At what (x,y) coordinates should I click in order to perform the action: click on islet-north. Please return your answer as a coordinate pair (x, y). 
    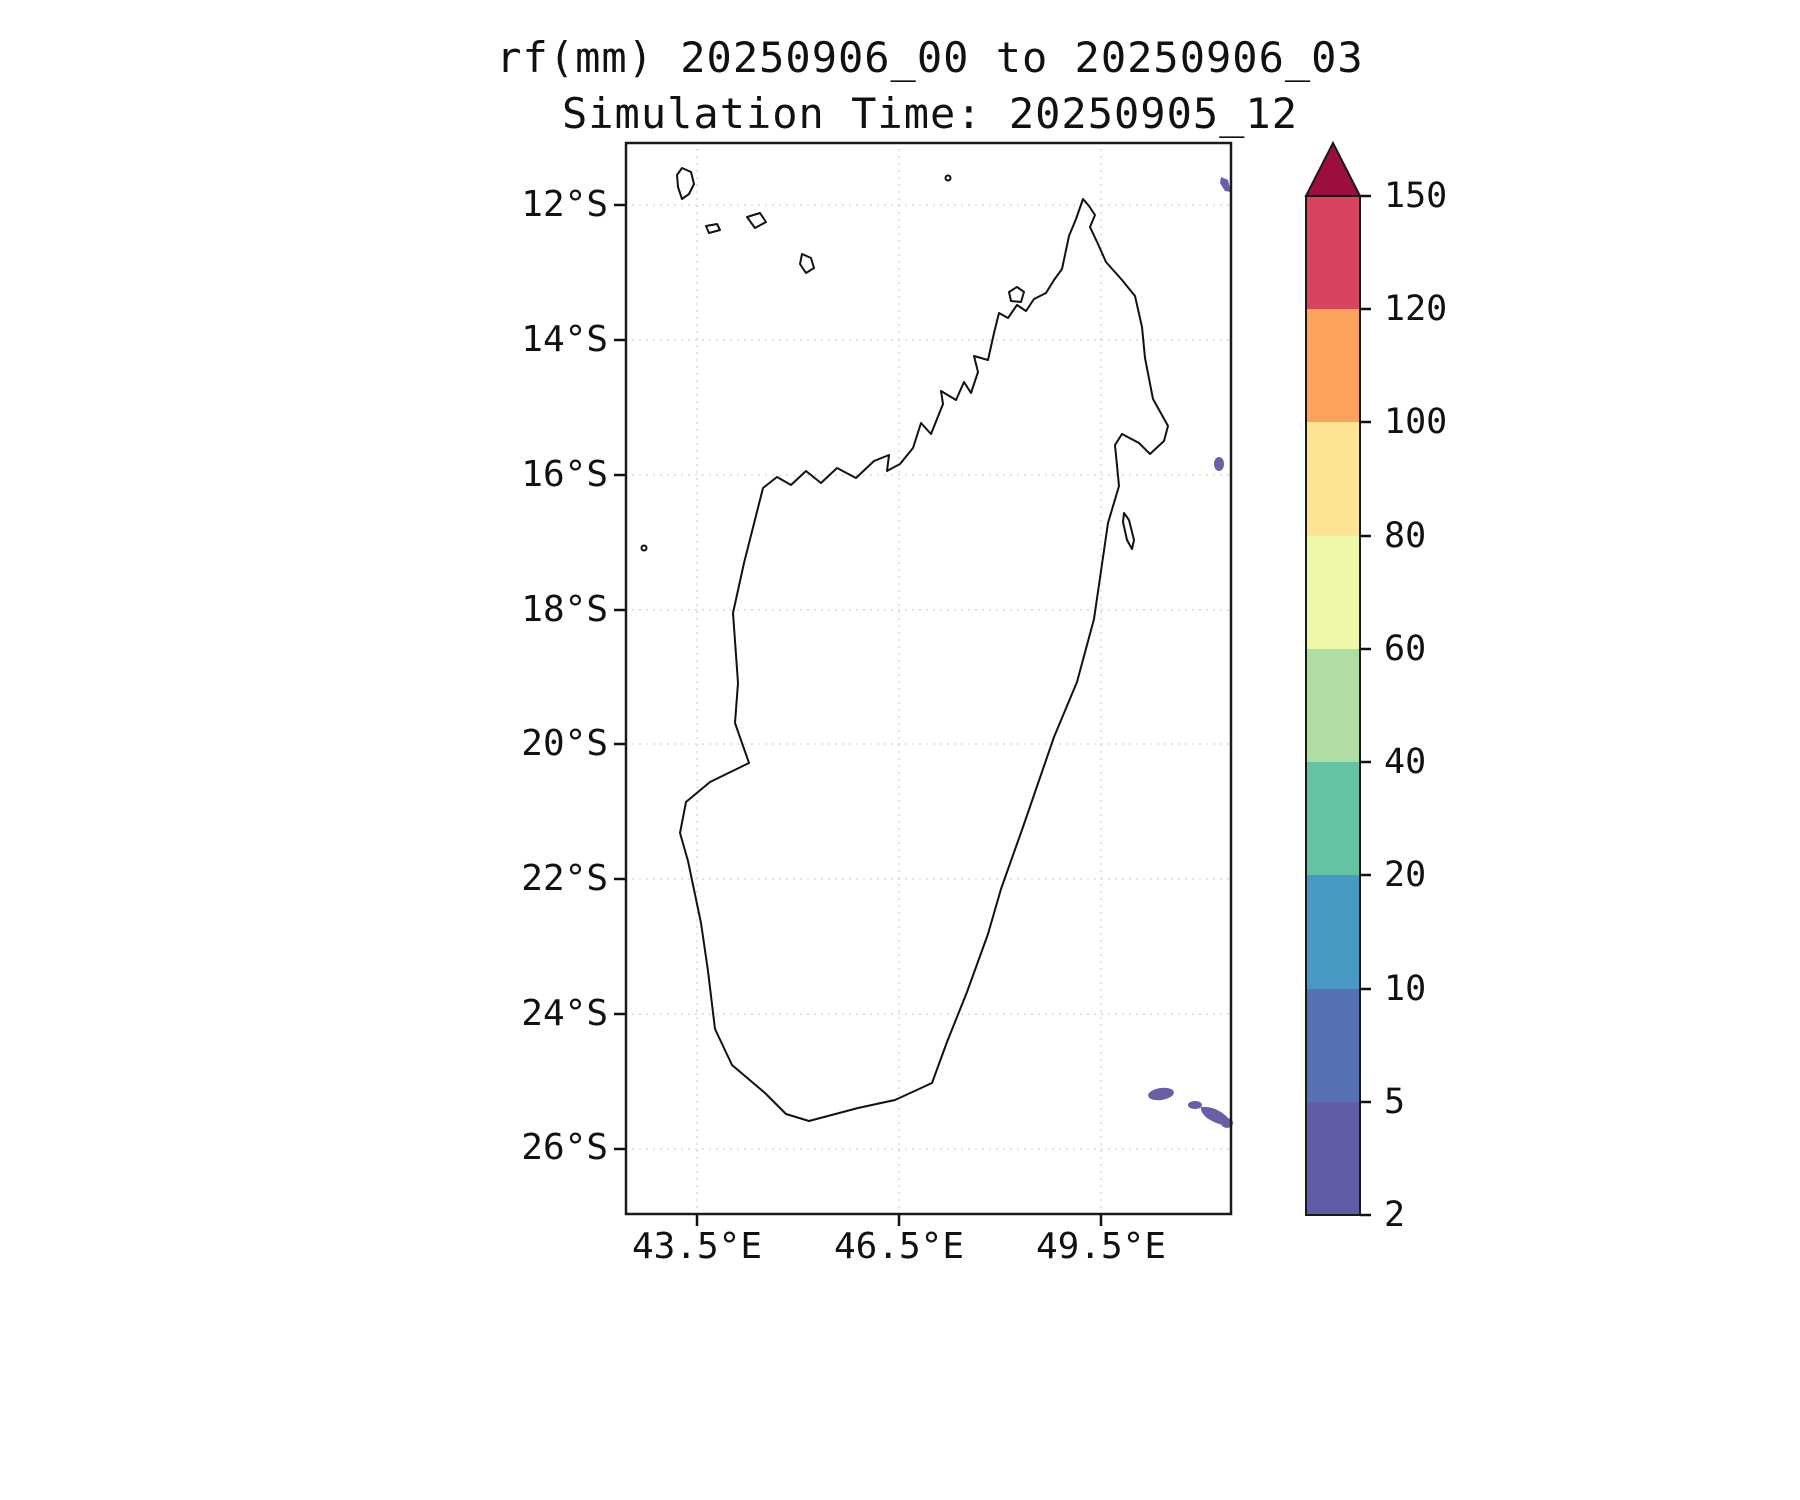
    Looking at the image, I should click on (948, 178).